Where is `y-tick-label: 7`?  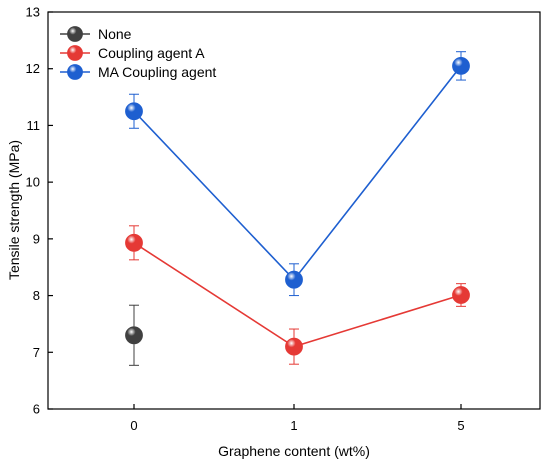 y-tick-label: 7 is located at coordinates (36, 352).